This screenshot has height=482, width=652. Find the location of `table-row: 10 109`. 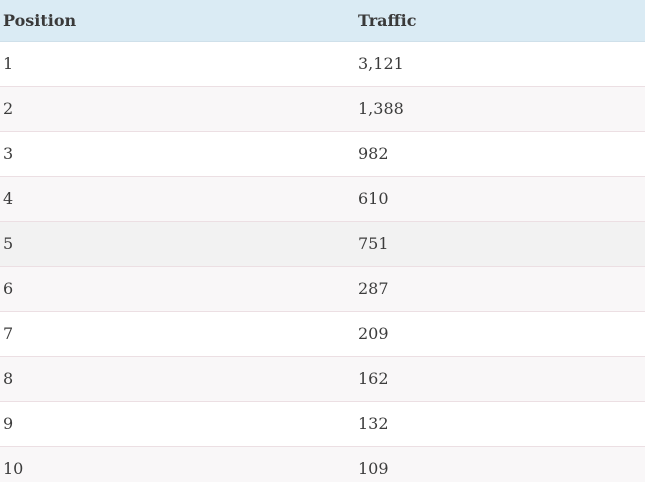

table-row: 10 109 is located at coordinates (322, 464).